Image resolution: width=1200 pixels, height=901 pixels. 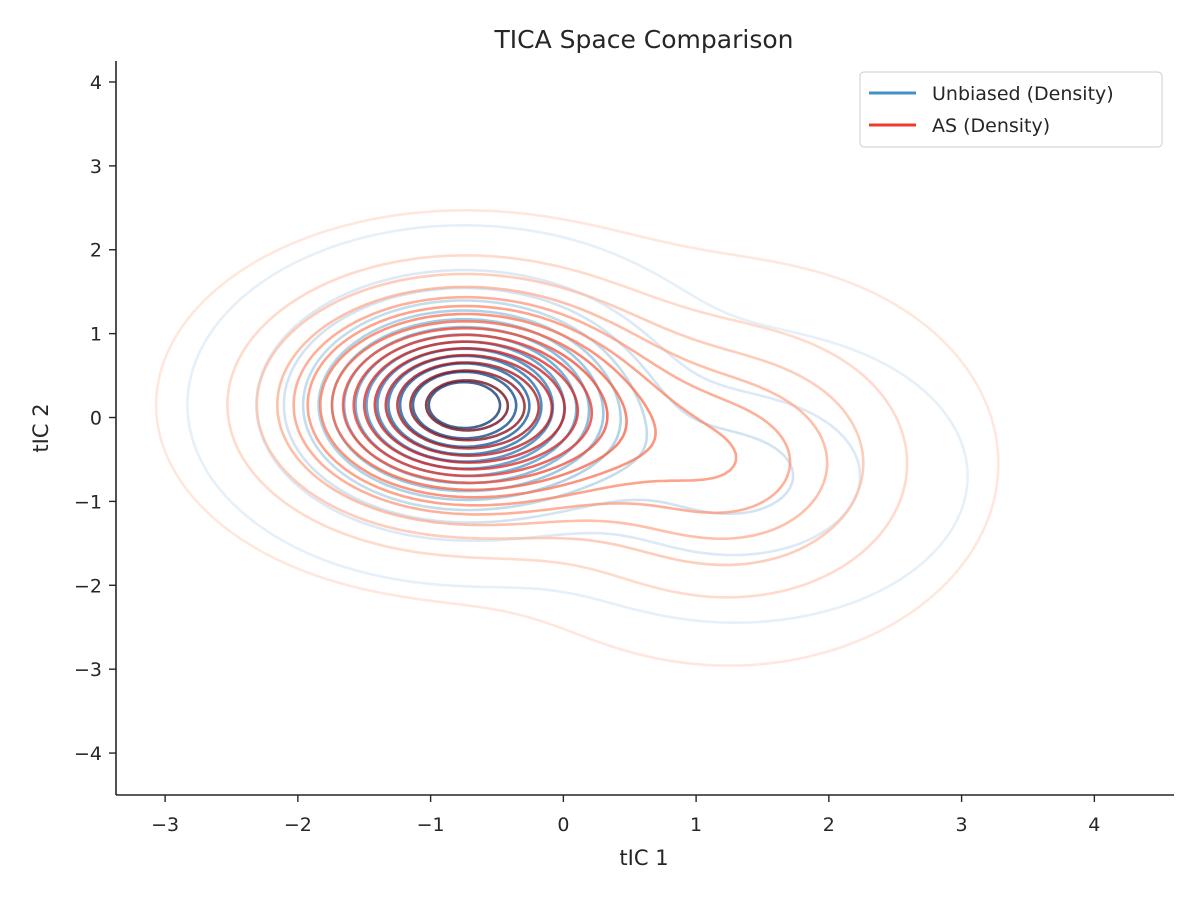 I want to click on y-tick-label: 1, so click(x=96, y=335).